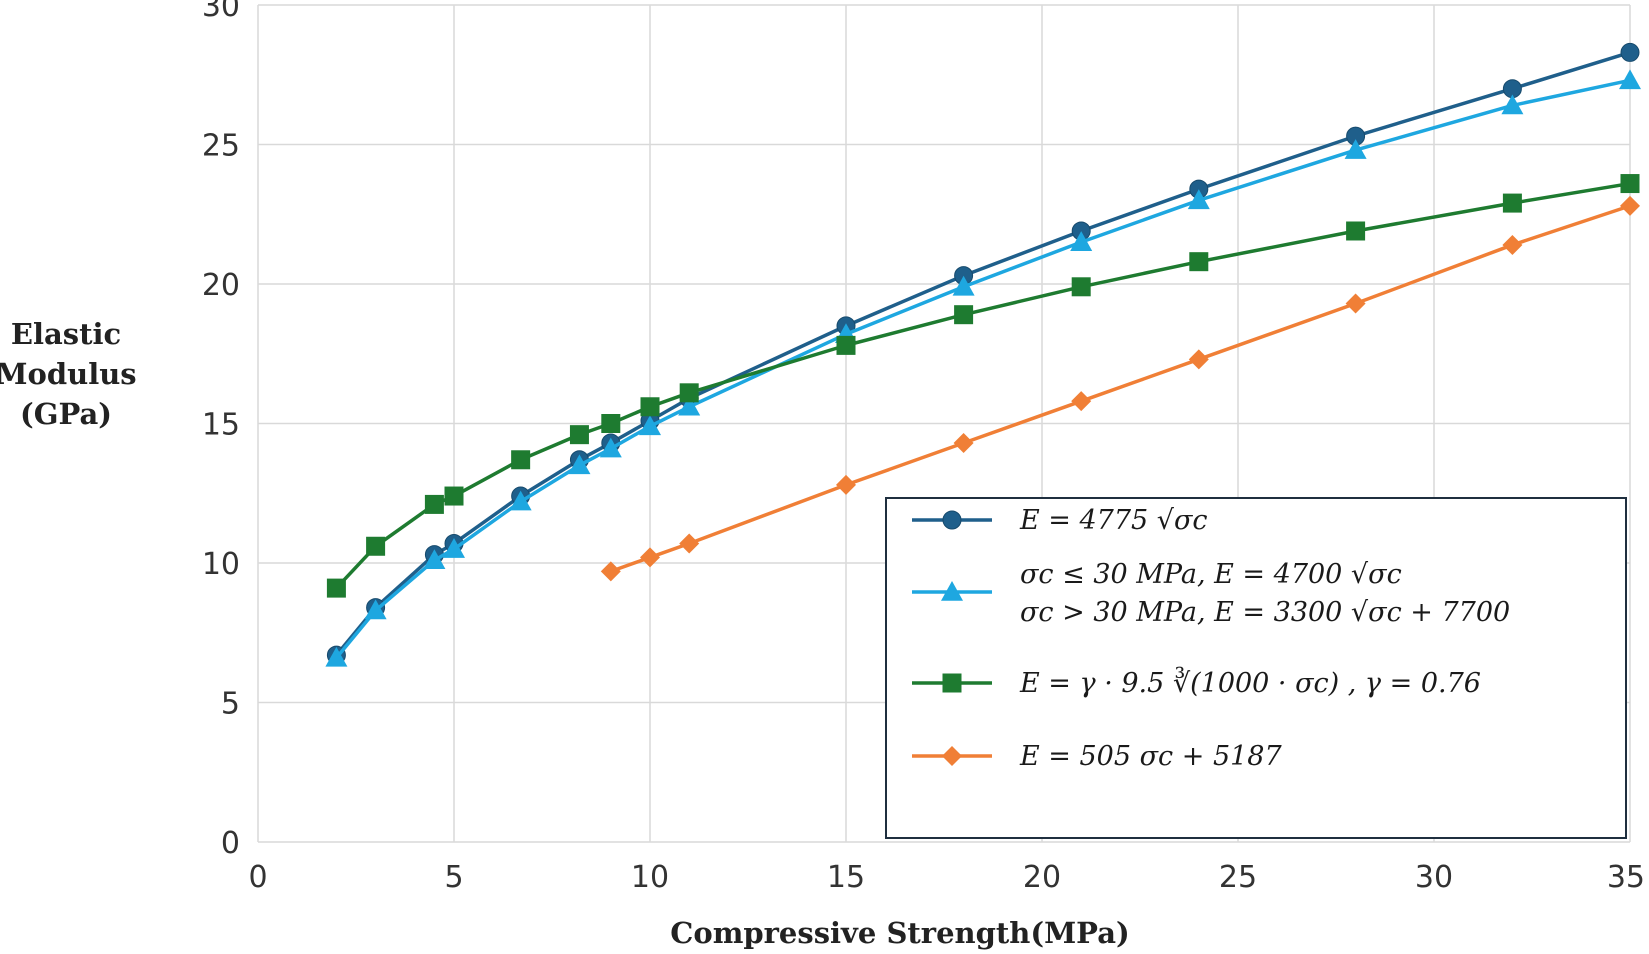  Describe the element at coordinates (1113, 520) in the screenshot. I see `legend-label: E = 4775 √σc` at that location.